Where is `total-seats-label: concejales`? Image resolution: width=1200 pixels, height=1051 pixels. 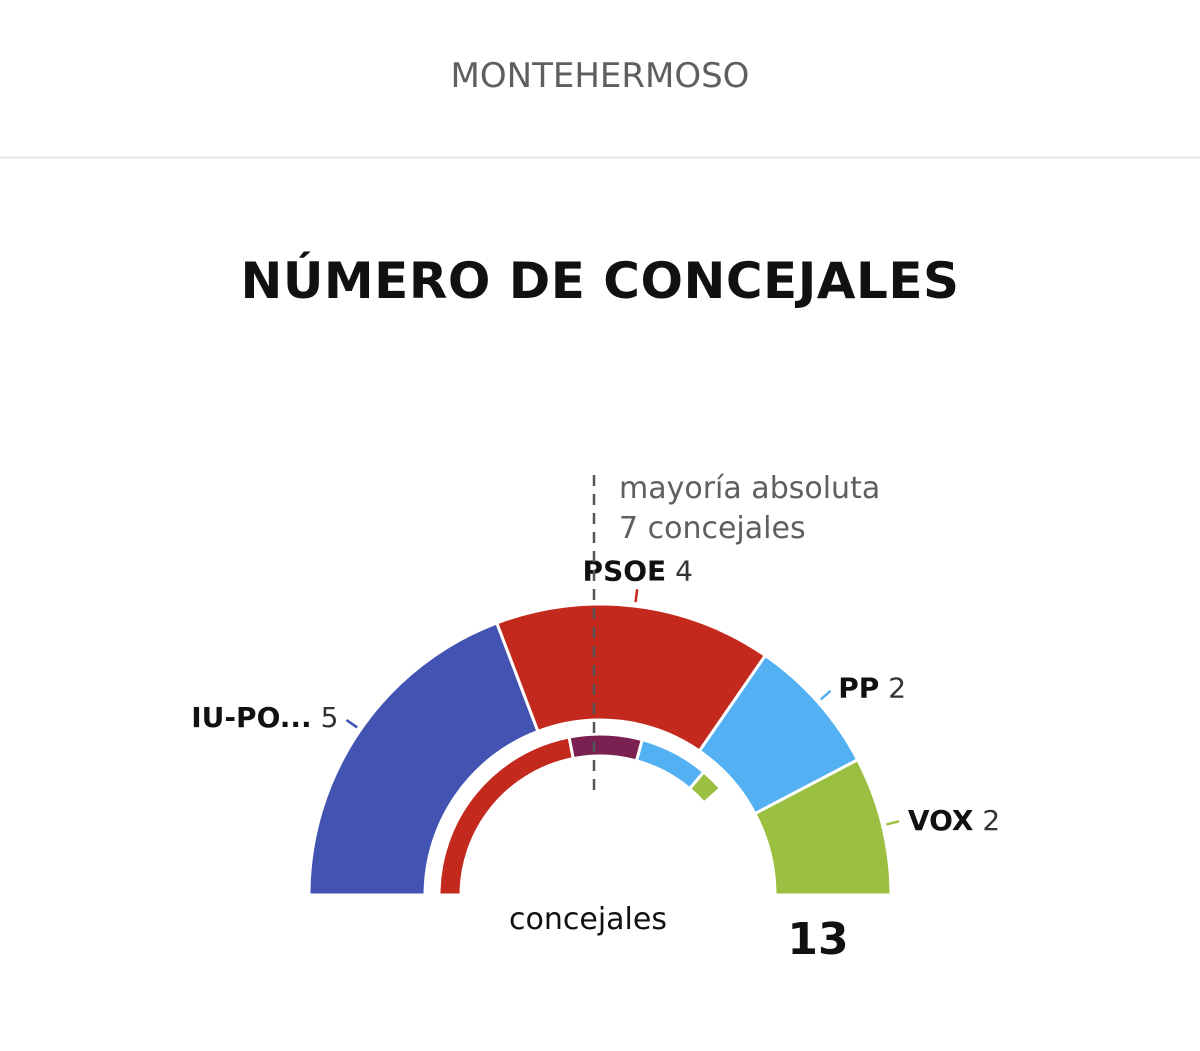 total-seats-label: concejales is located at coordinates (588, 919).